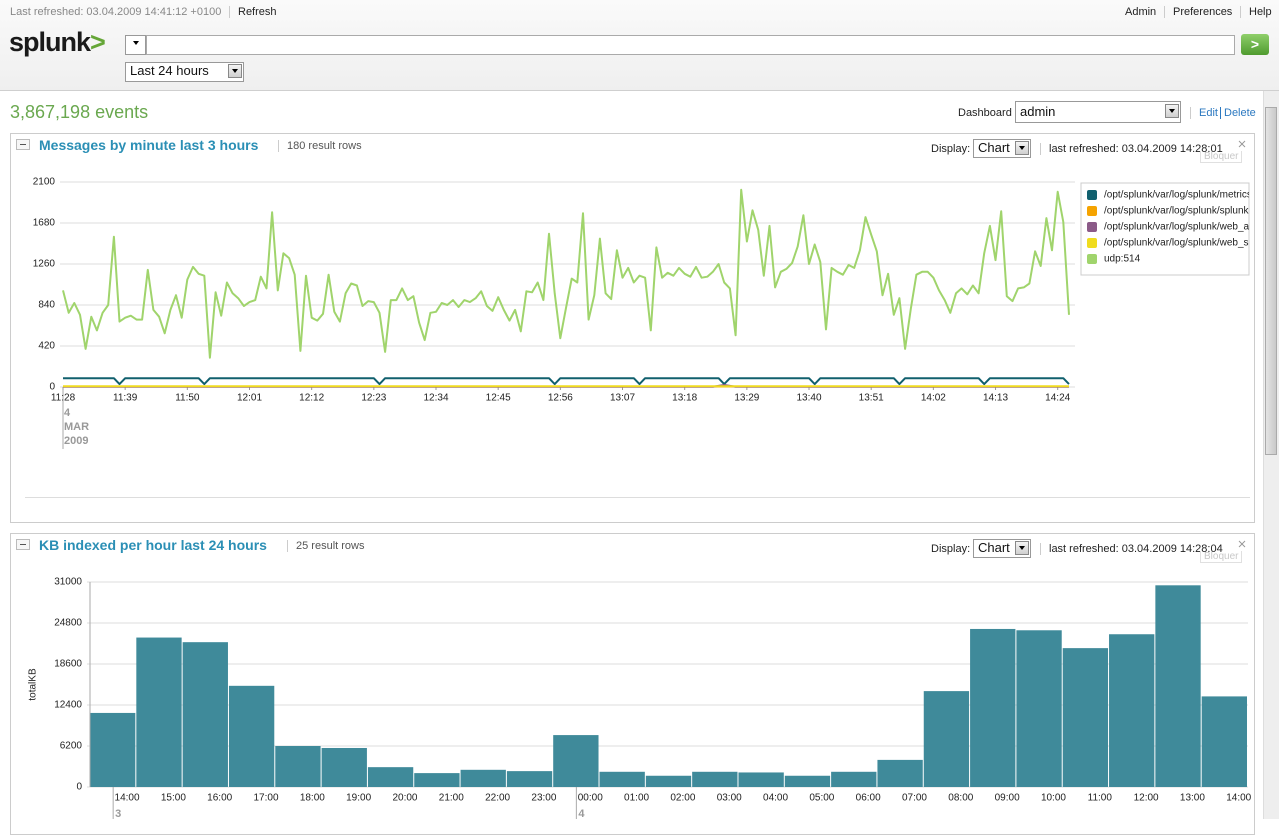 This screenshot has height=835, width=1279. Describe the element at coordinates (44, 223) in the screenshot. I see `y-tick-label: 1680` at that location.